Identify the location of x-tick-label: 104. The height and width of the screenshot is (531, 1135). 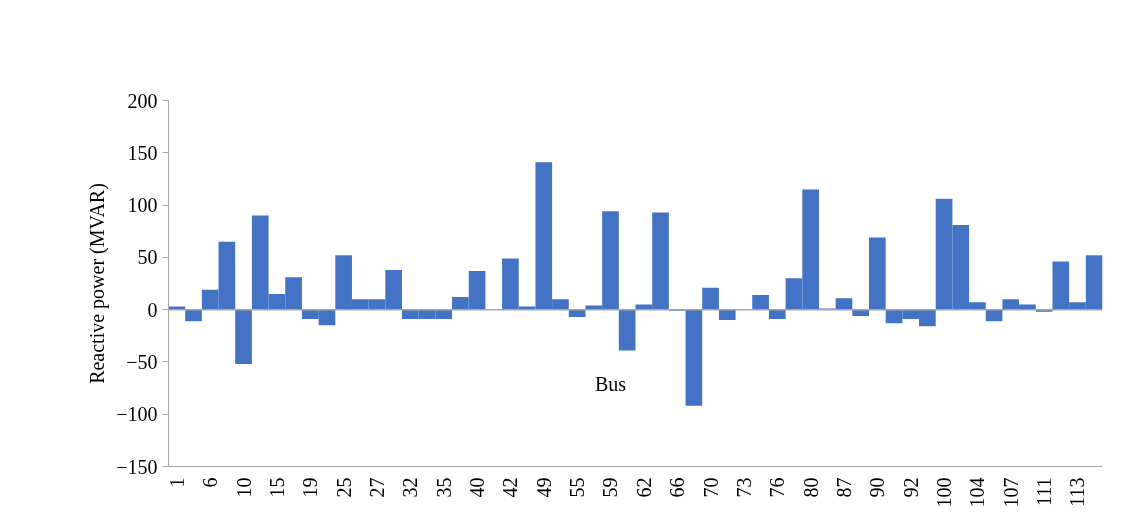
(977, 492).